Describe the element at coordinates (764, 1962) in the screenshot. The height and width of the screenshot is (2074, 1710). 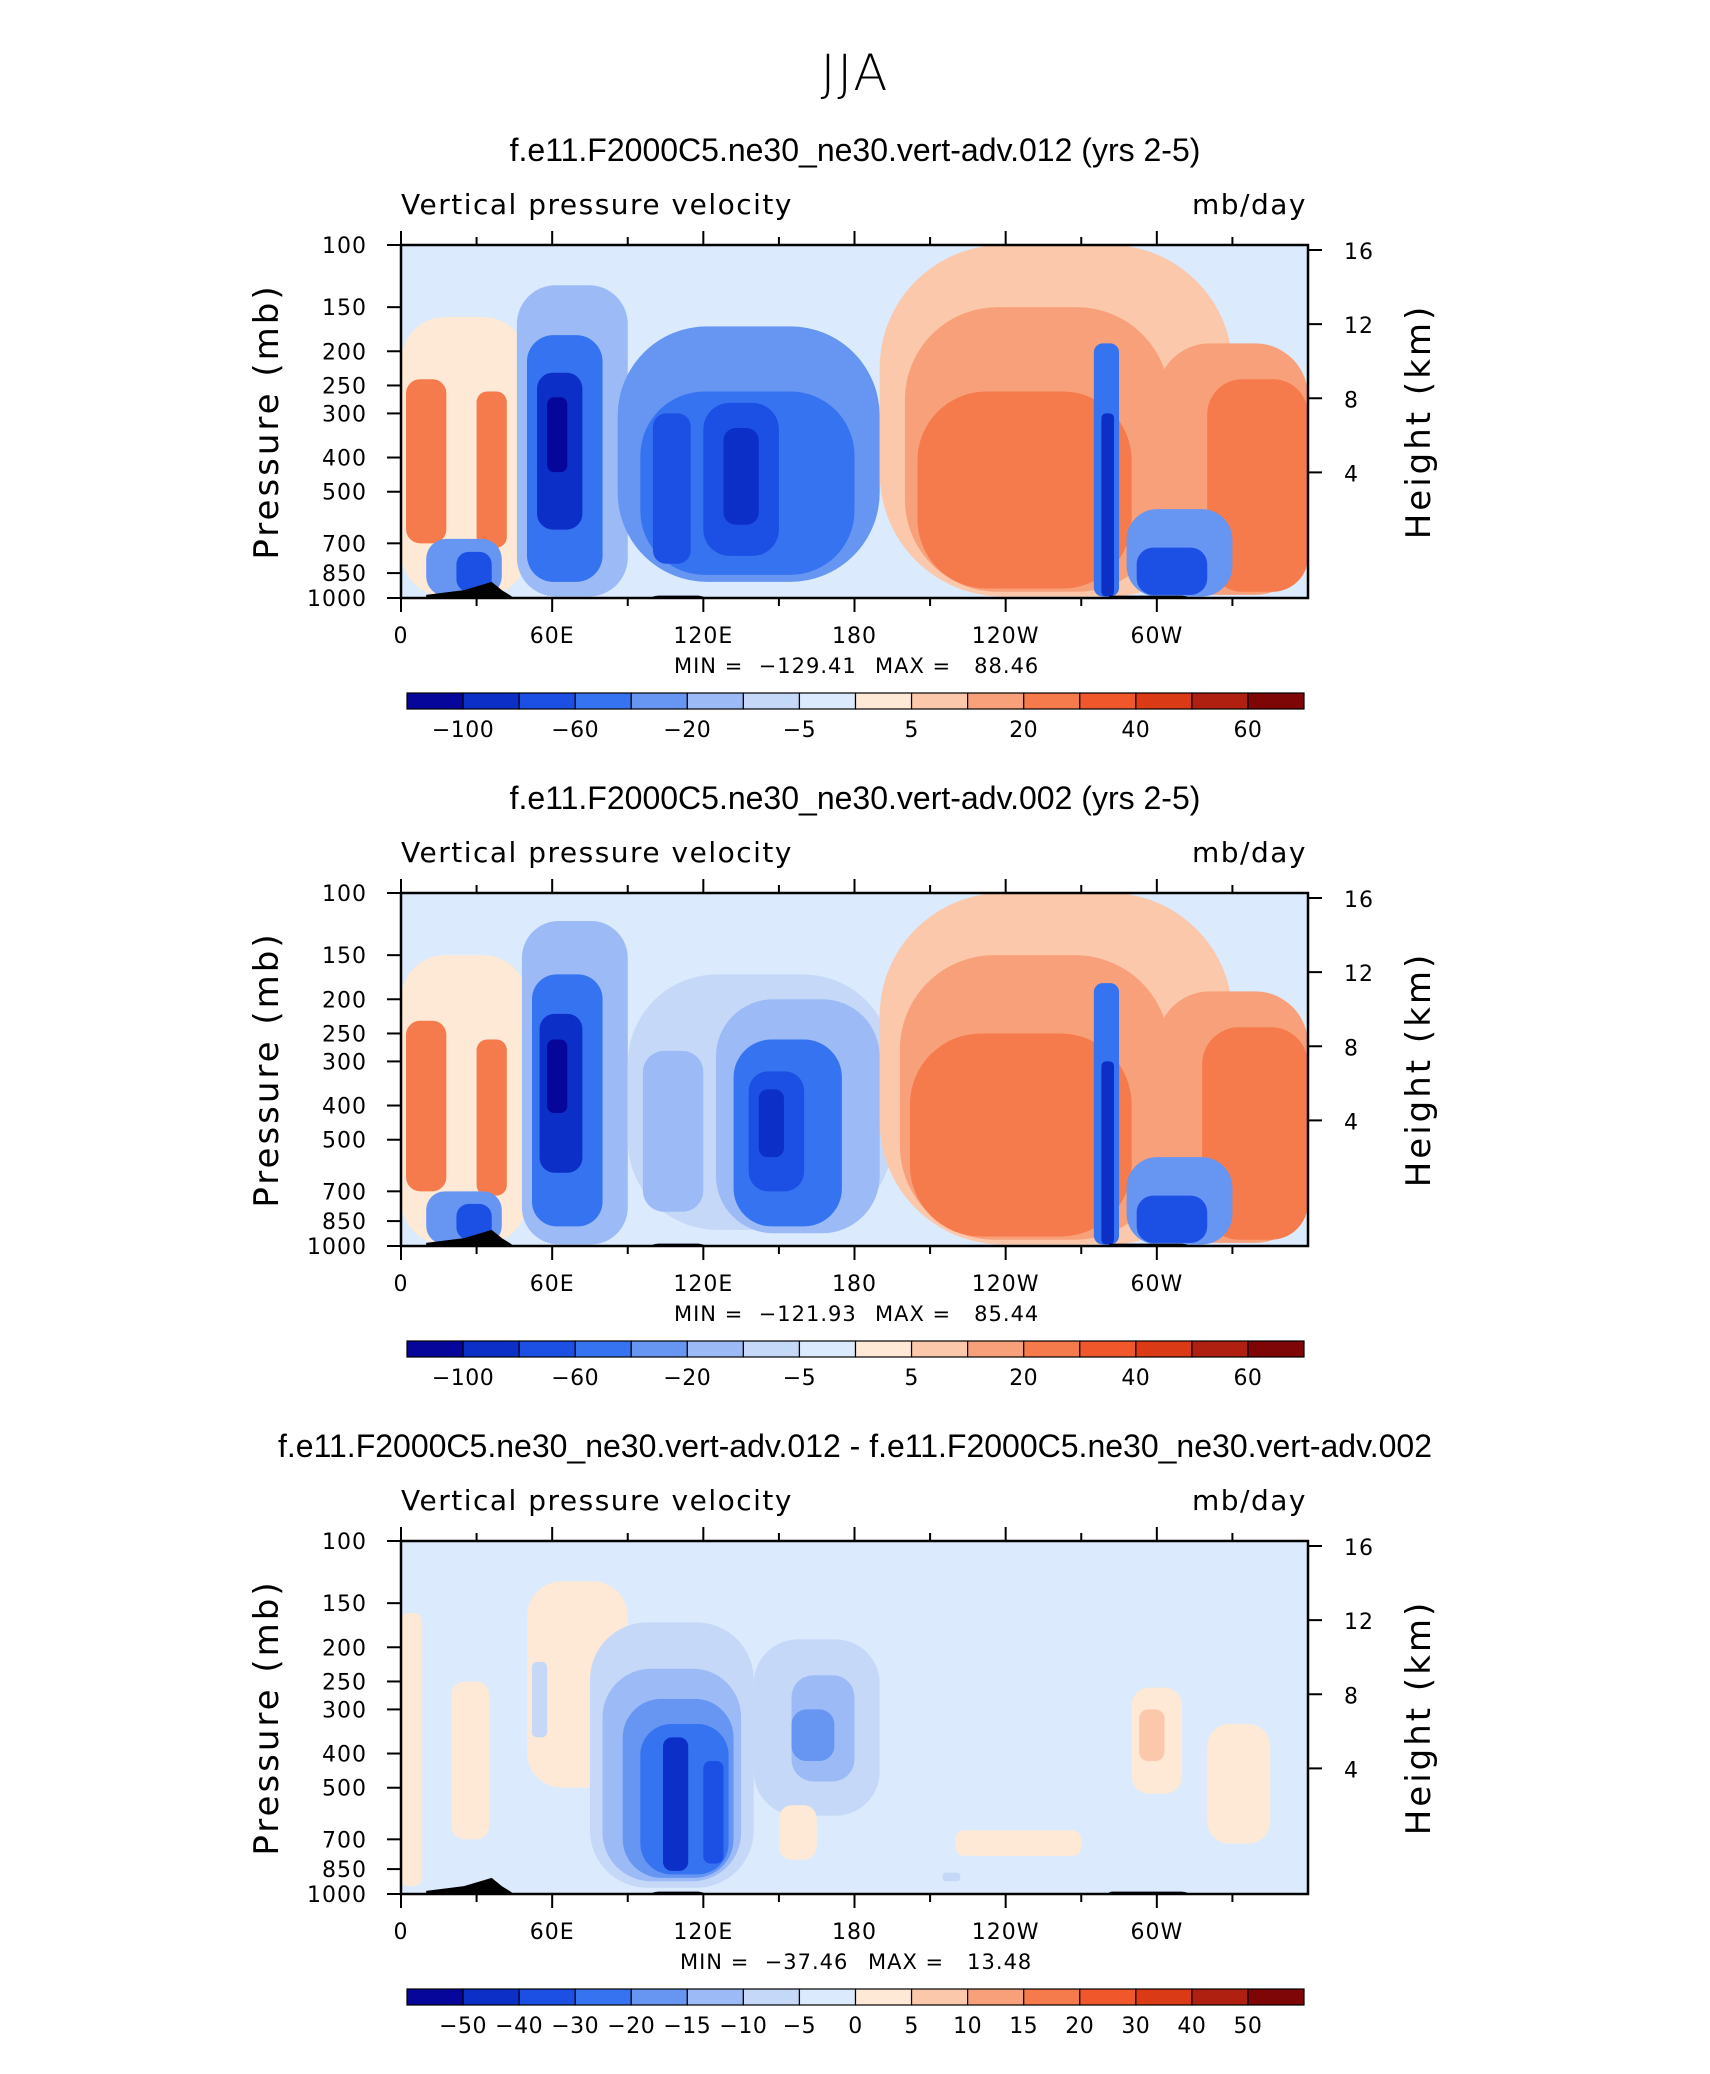
I see `panel-3-min: MIN = −37.46` at that location.